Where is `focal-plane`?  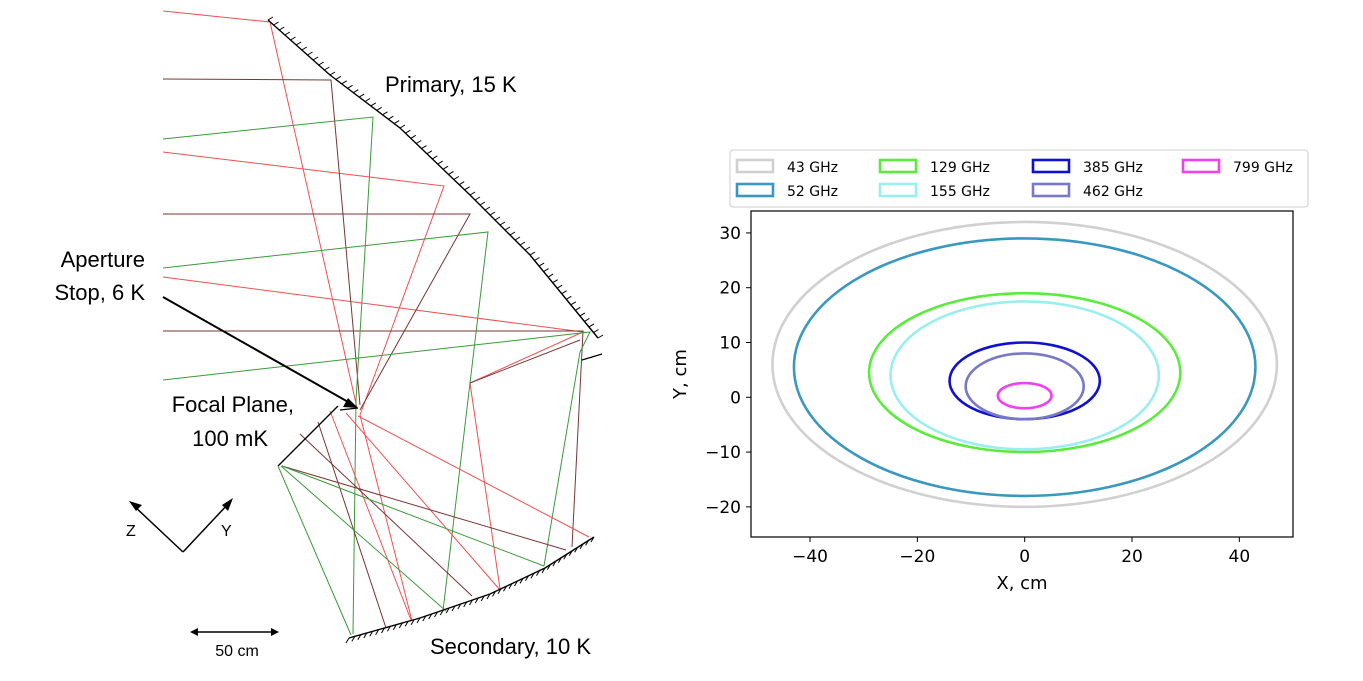 focal-plane is located at coordinates (308, 436).